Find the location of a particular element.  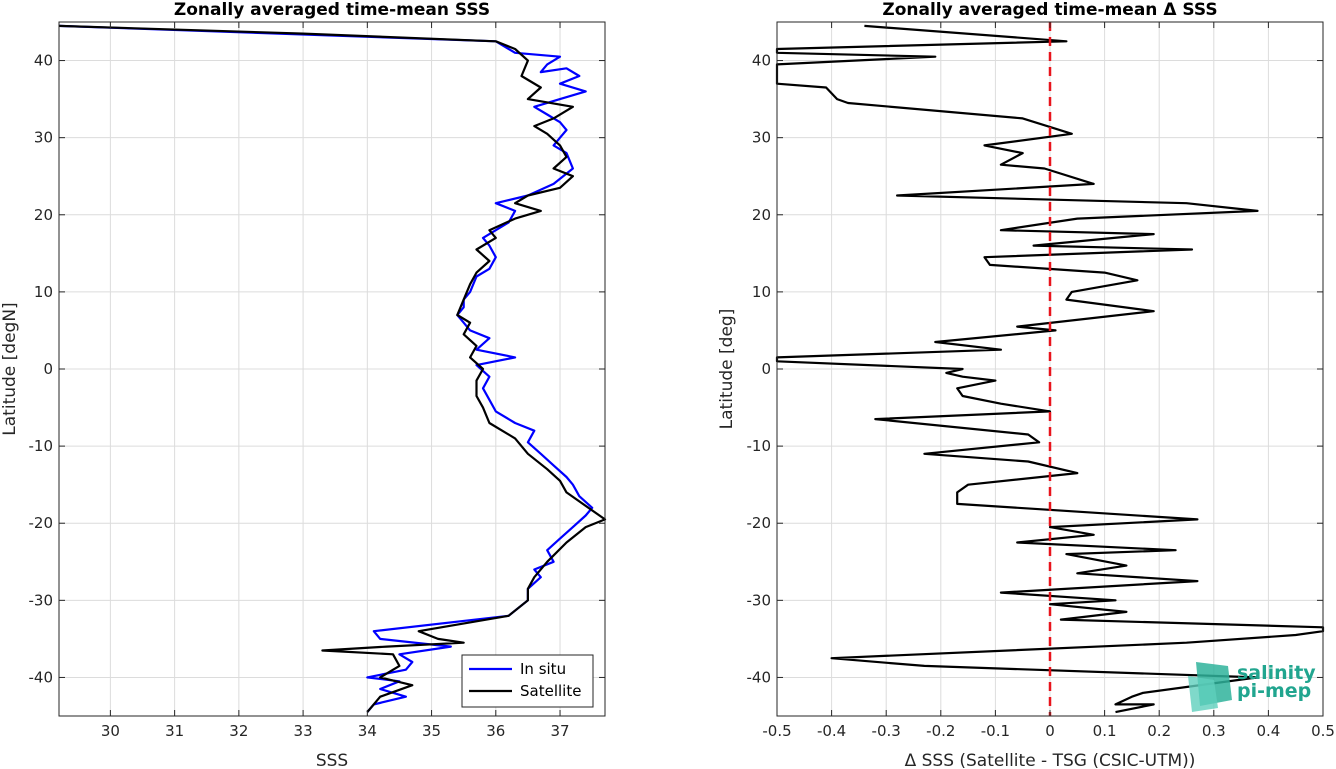

sss-y-tick-label: 20 is located at coordinates (43, 215).